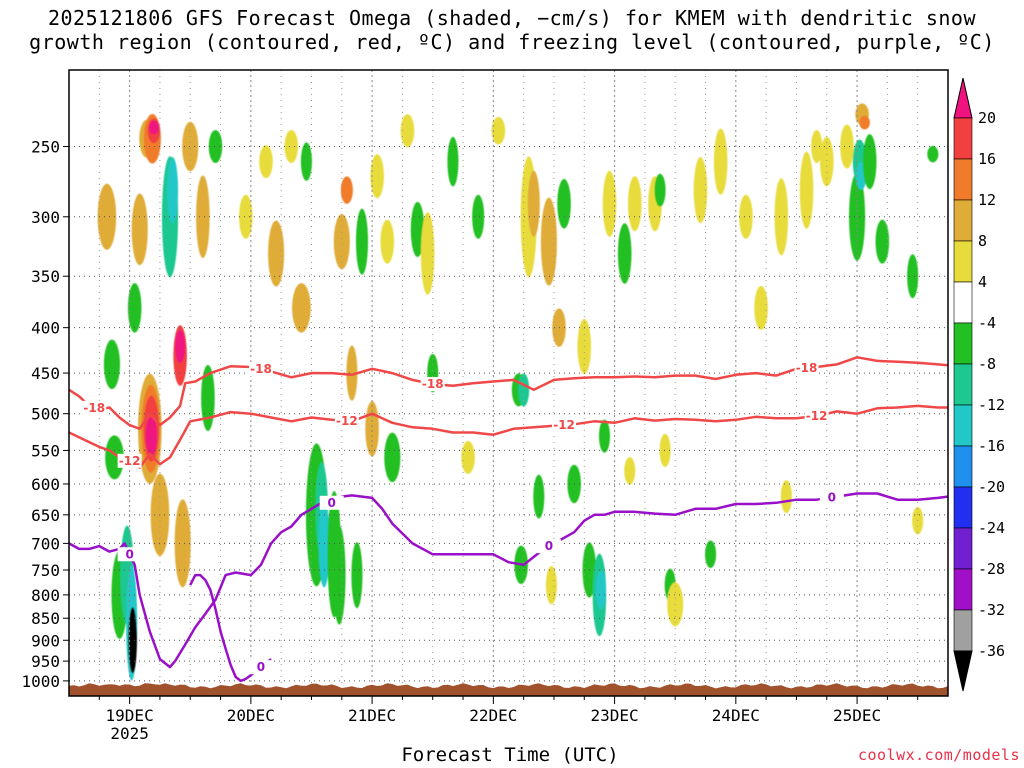  What do you see at coordinates (45, 661) in the screenshot?
I see `y-tick-label-950: 950` at bounding box center [45, 661].